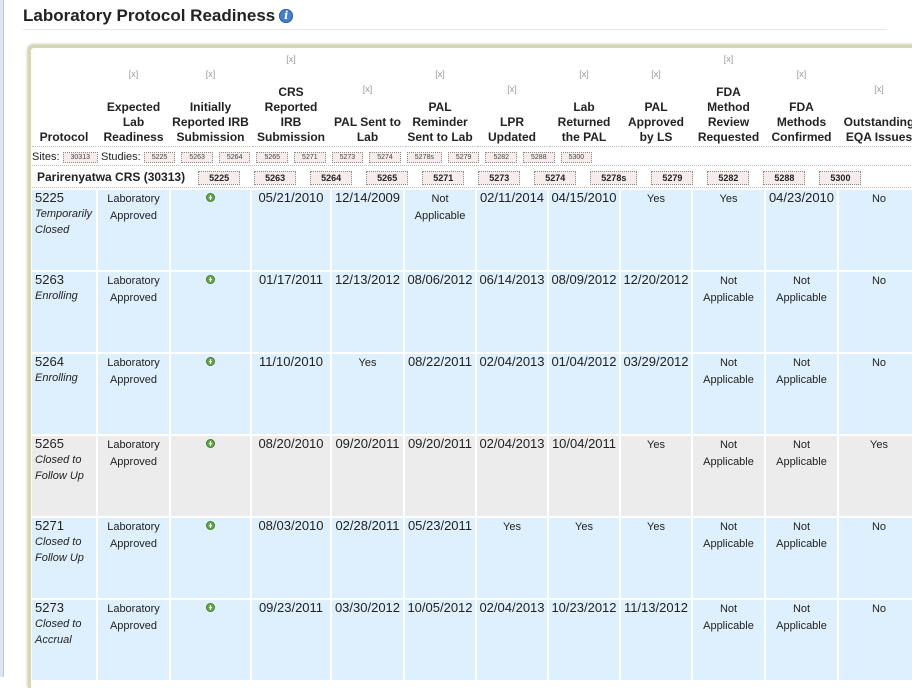  Describe the element at coordinates (387, 178) in the screenshot. I see `site-study-tag: 5265` at that location.